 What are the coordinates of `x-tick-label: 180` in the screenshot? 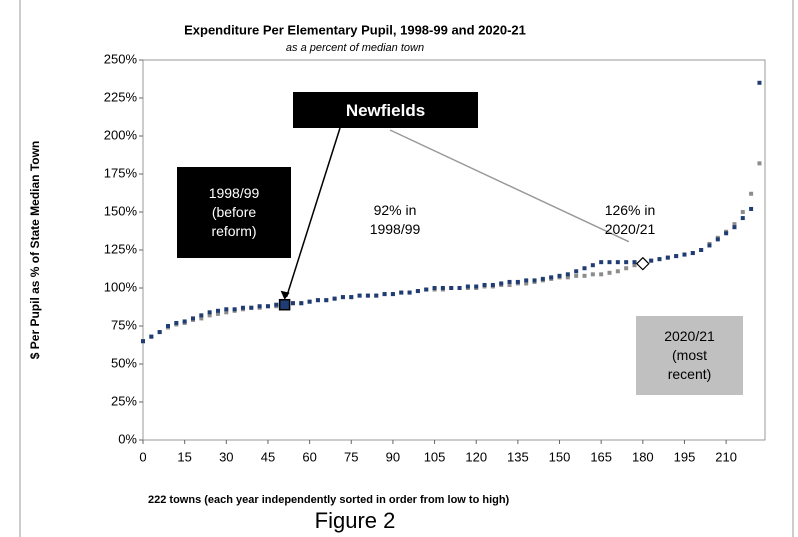 It's located at (643, 456).